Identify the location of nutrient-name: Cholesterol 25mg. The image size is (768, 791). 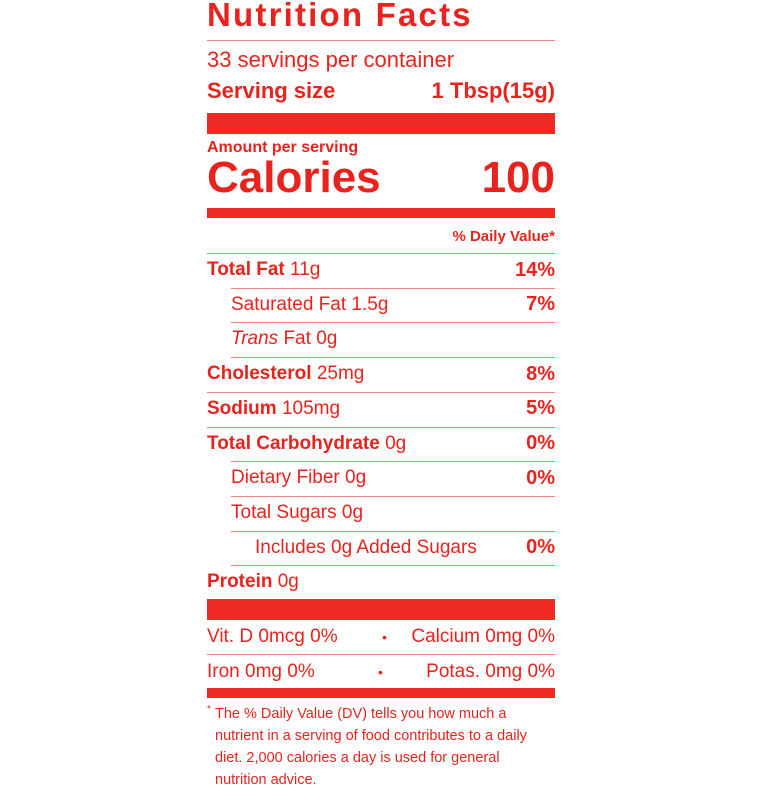
(285, 374).